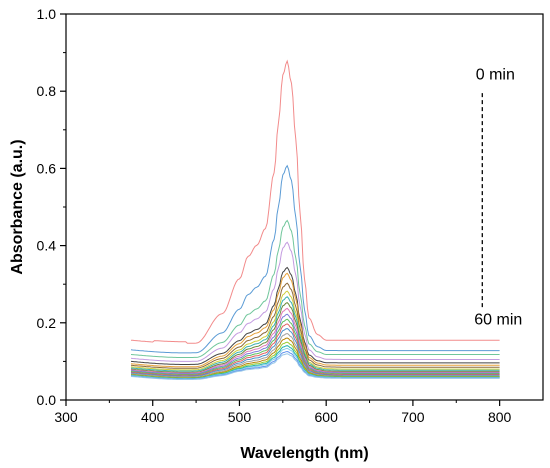 The image size is (550, 468). What do you see at coordinates (47, 246) in the screenshot?
I see `y-tick-label: 0.4` at bounding box center [47, 246].